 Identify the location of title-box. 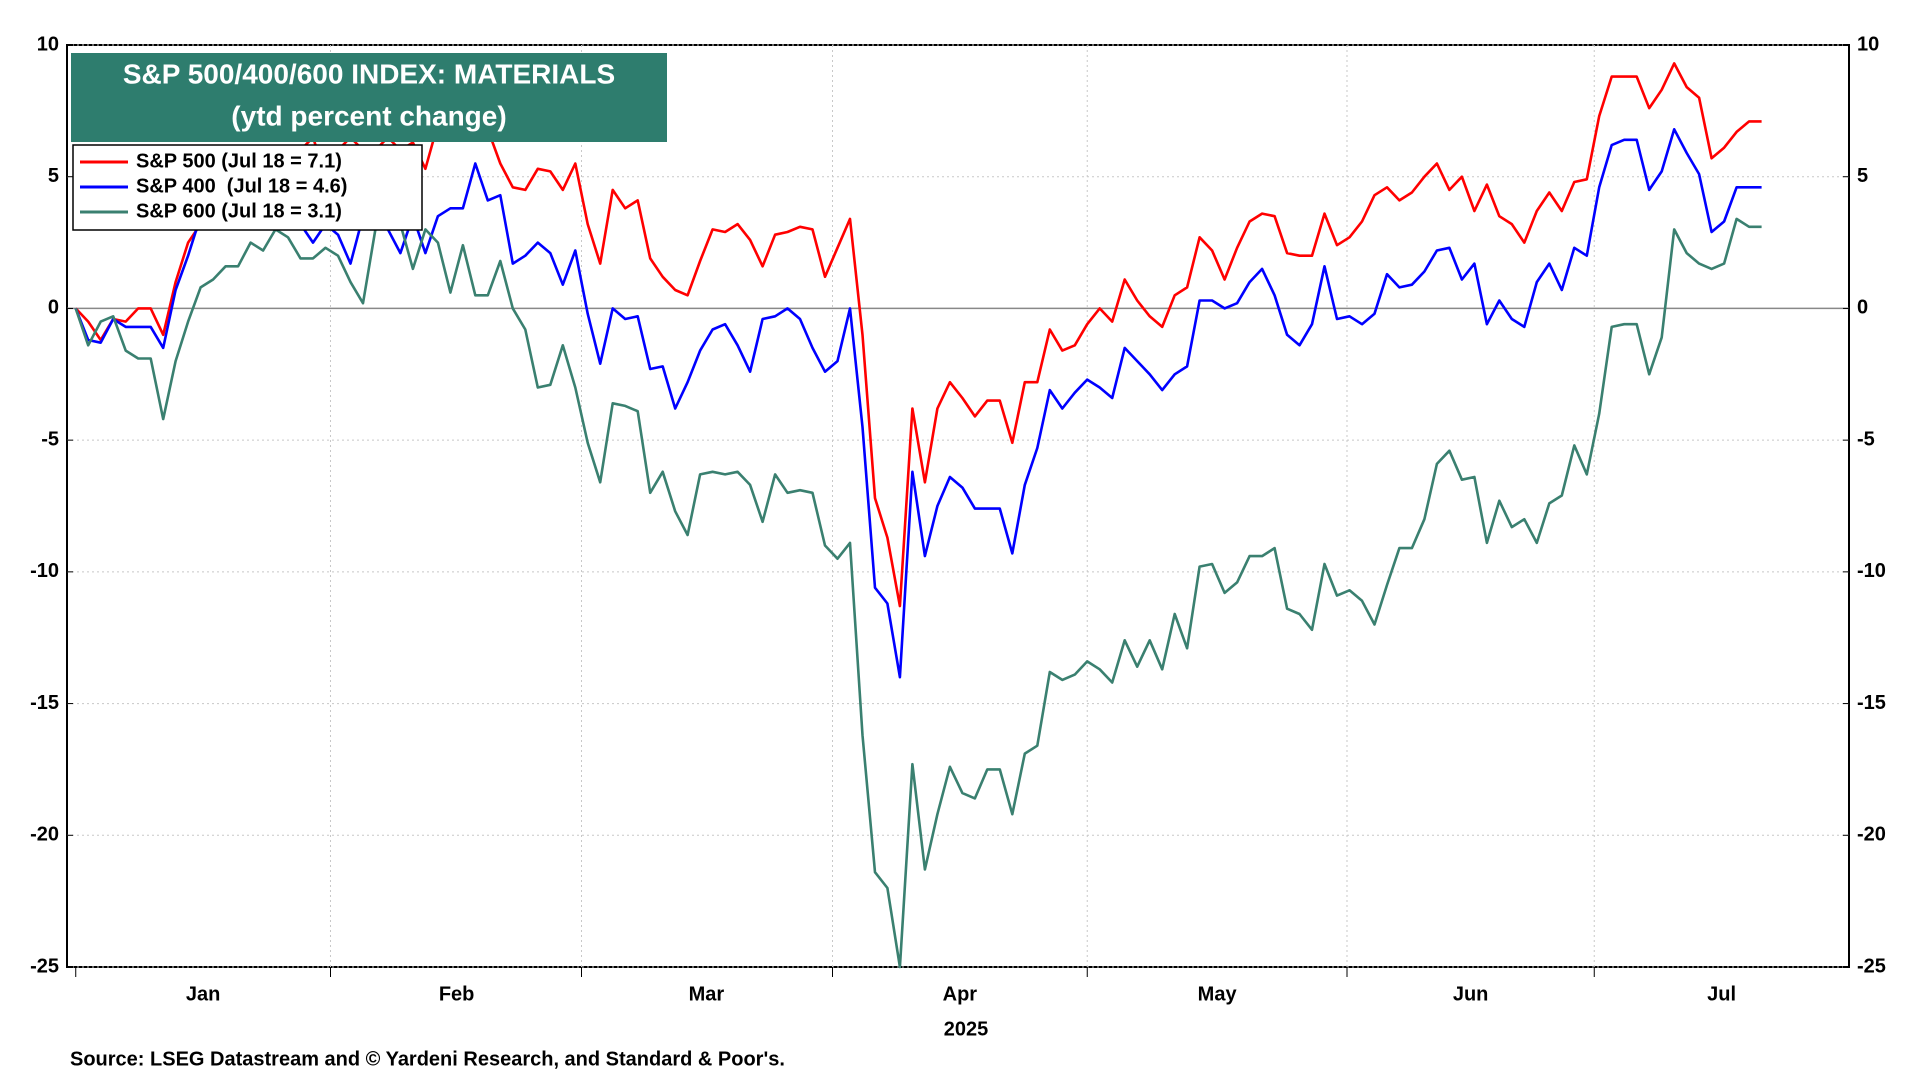
(369, 97).